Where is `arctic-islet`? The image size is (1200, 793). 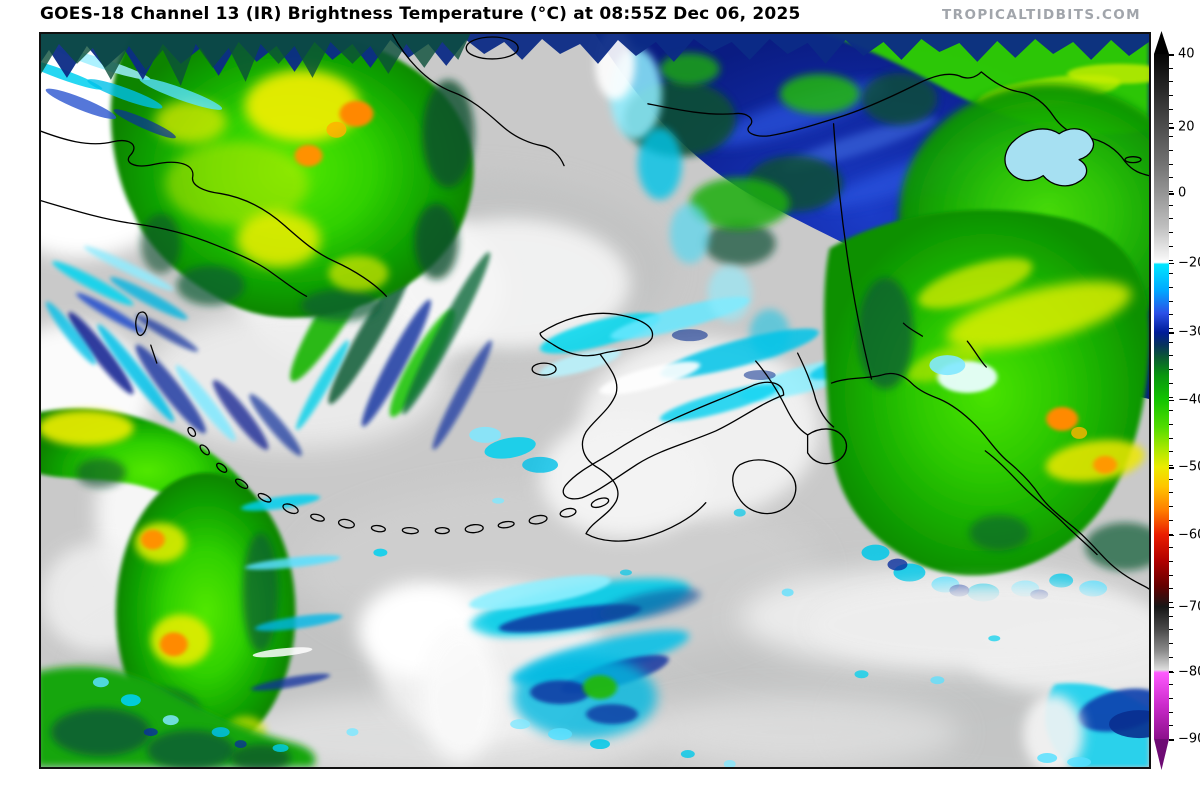 arctic-islet is located at coordinates (1133, 160).